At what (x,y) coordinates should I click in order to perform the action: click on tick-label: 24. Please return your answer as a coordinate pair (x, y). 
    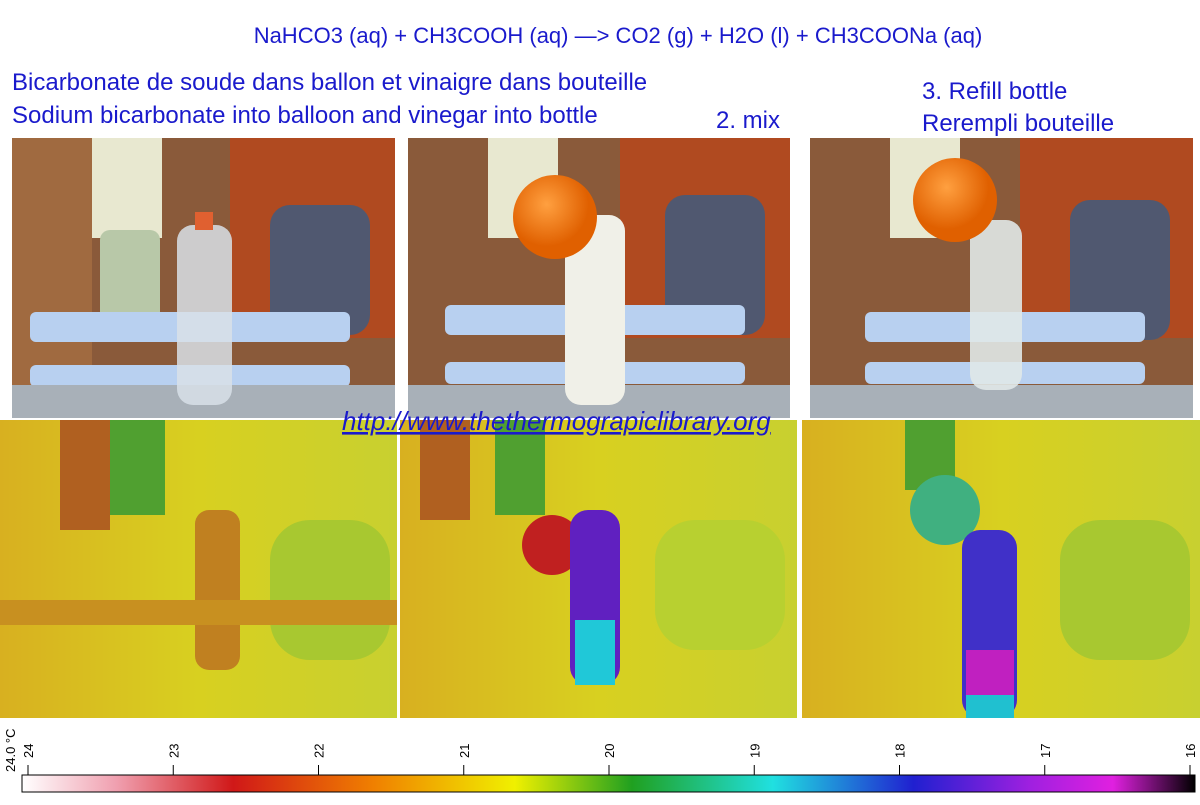
    Looking at the image, I should click on (28, 751).